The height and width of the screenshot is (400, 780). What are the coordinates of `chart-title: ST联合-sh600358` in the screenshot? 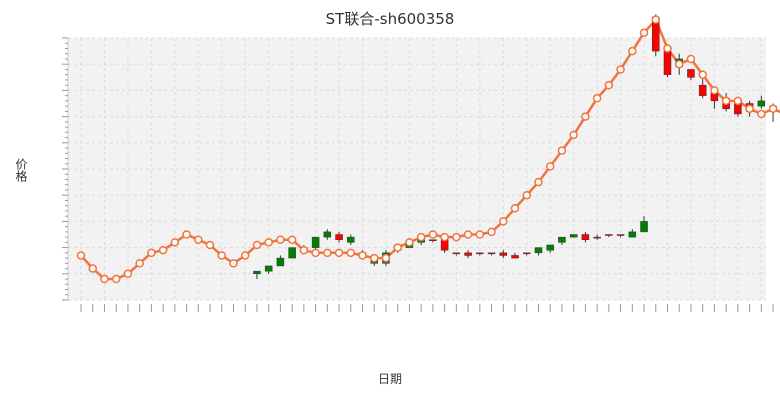 It's located at (390, 19).